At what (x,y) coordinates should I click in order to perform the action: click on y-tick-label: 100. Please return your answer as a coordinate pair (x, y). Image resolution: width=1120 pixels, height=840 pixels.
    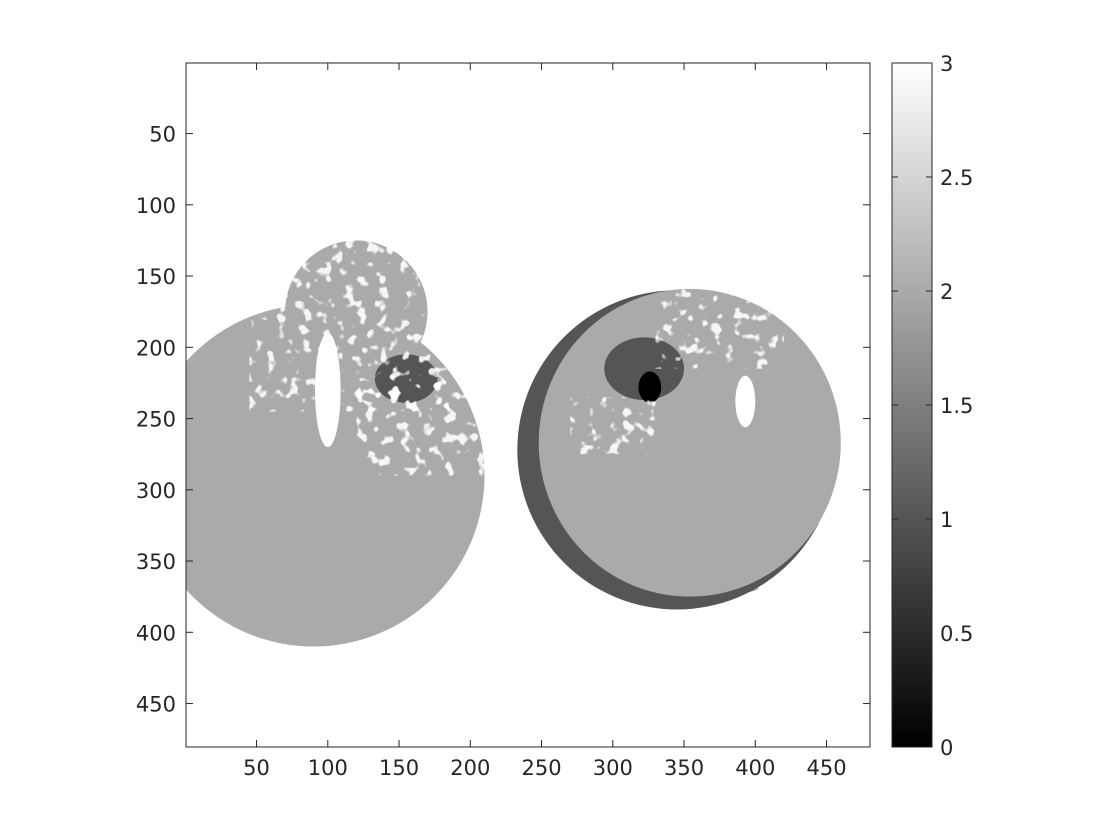
    Looking at the image, I should click on (156, 206).